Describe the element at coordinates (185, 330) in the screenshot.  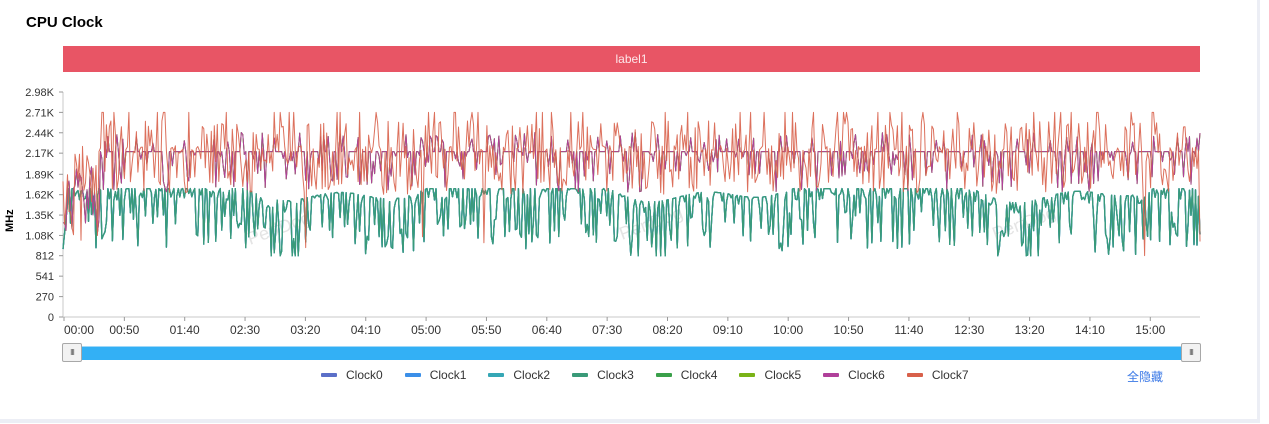
I see `x-tick-label: 01:40` at that location.